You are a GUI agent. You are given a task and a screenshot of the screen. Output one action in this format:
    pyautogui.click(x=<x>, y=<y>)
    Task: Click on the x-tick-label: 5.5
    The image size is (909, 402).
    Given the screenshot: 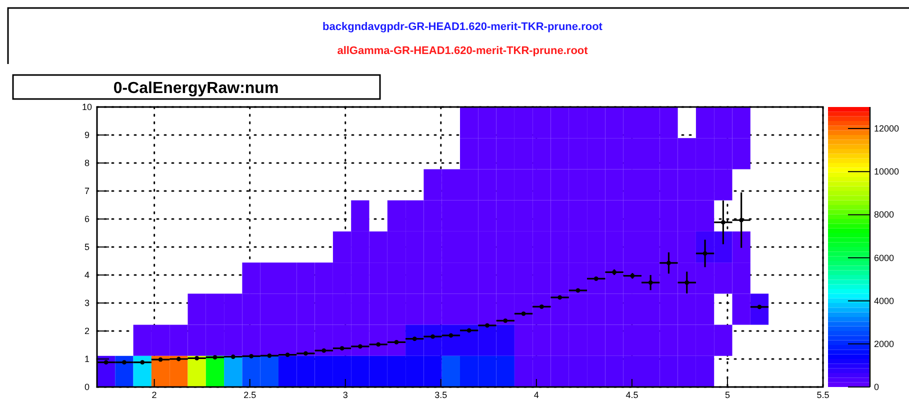 What is the action you would take?
    pyautogui.click(x=823, y=395)
    